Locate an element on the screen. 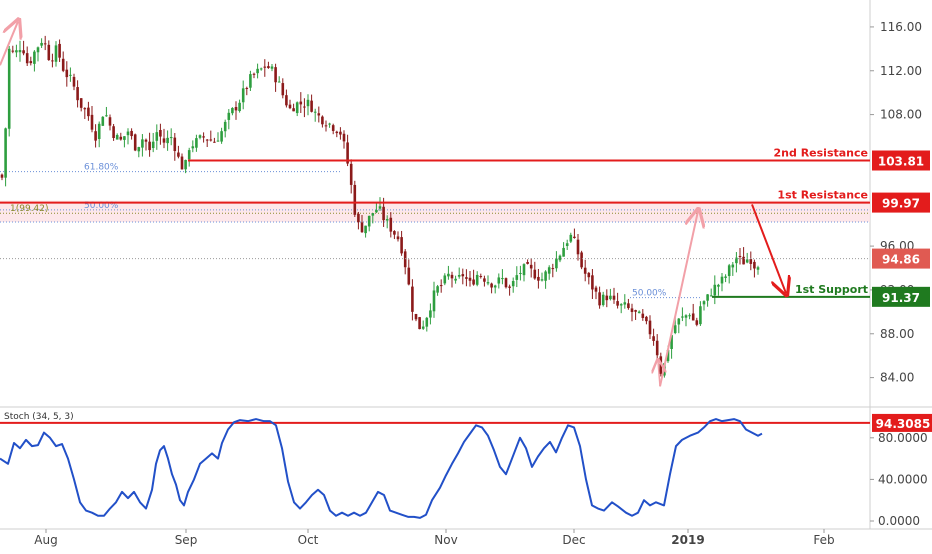 The height and width of the screenshot is (554, 932). time-tick-label: Feb is located at coordinates (823, 540).